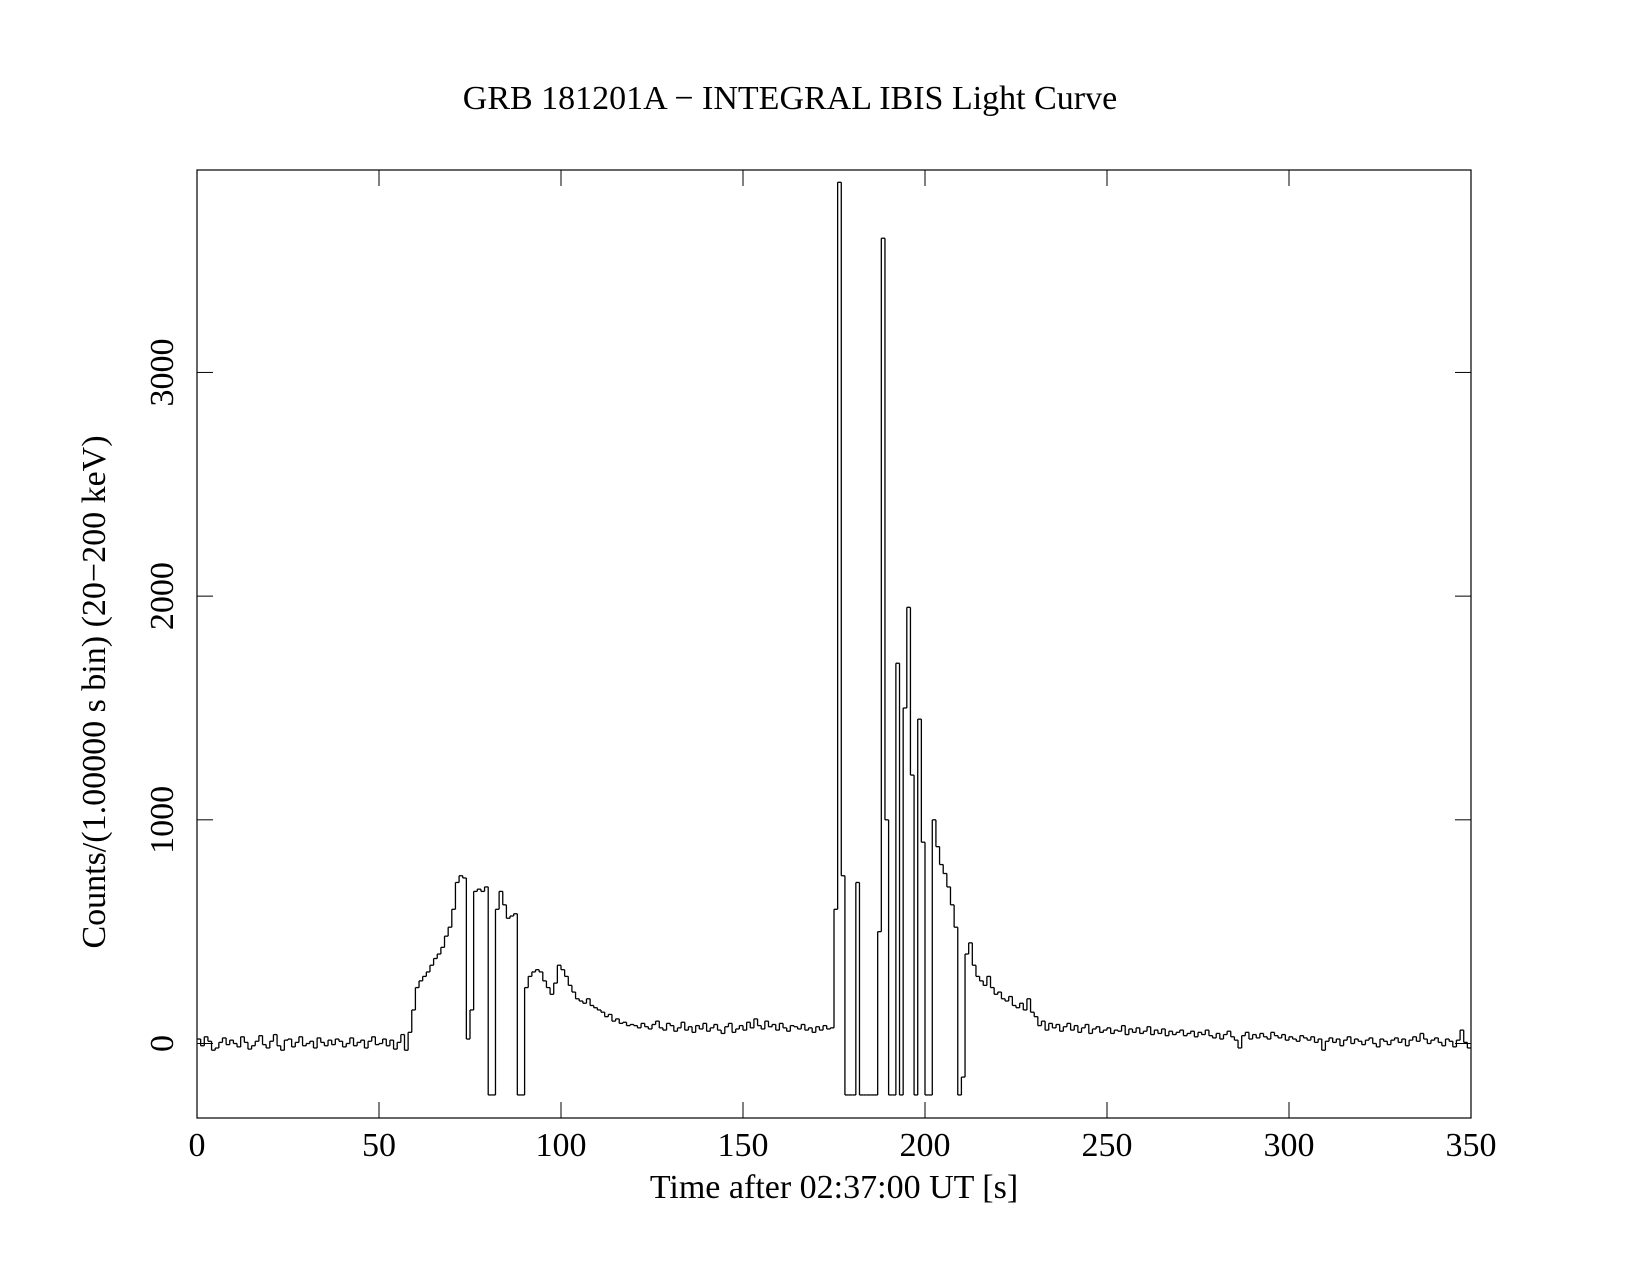 The height and width of the screenshot is (1275, 1650). What do you see at coordinates (743, 1145) in the screenshot?
I see `x-tick-label: 150` at bounding box center [743, 1145].